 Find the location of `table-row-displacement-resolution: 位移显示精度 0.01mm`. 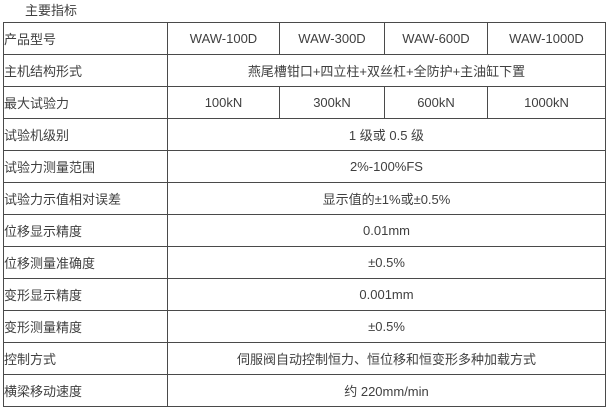

table-row-displacement-resolution: 位移显示精度 0.01mm is located at coordinates (304, 230).